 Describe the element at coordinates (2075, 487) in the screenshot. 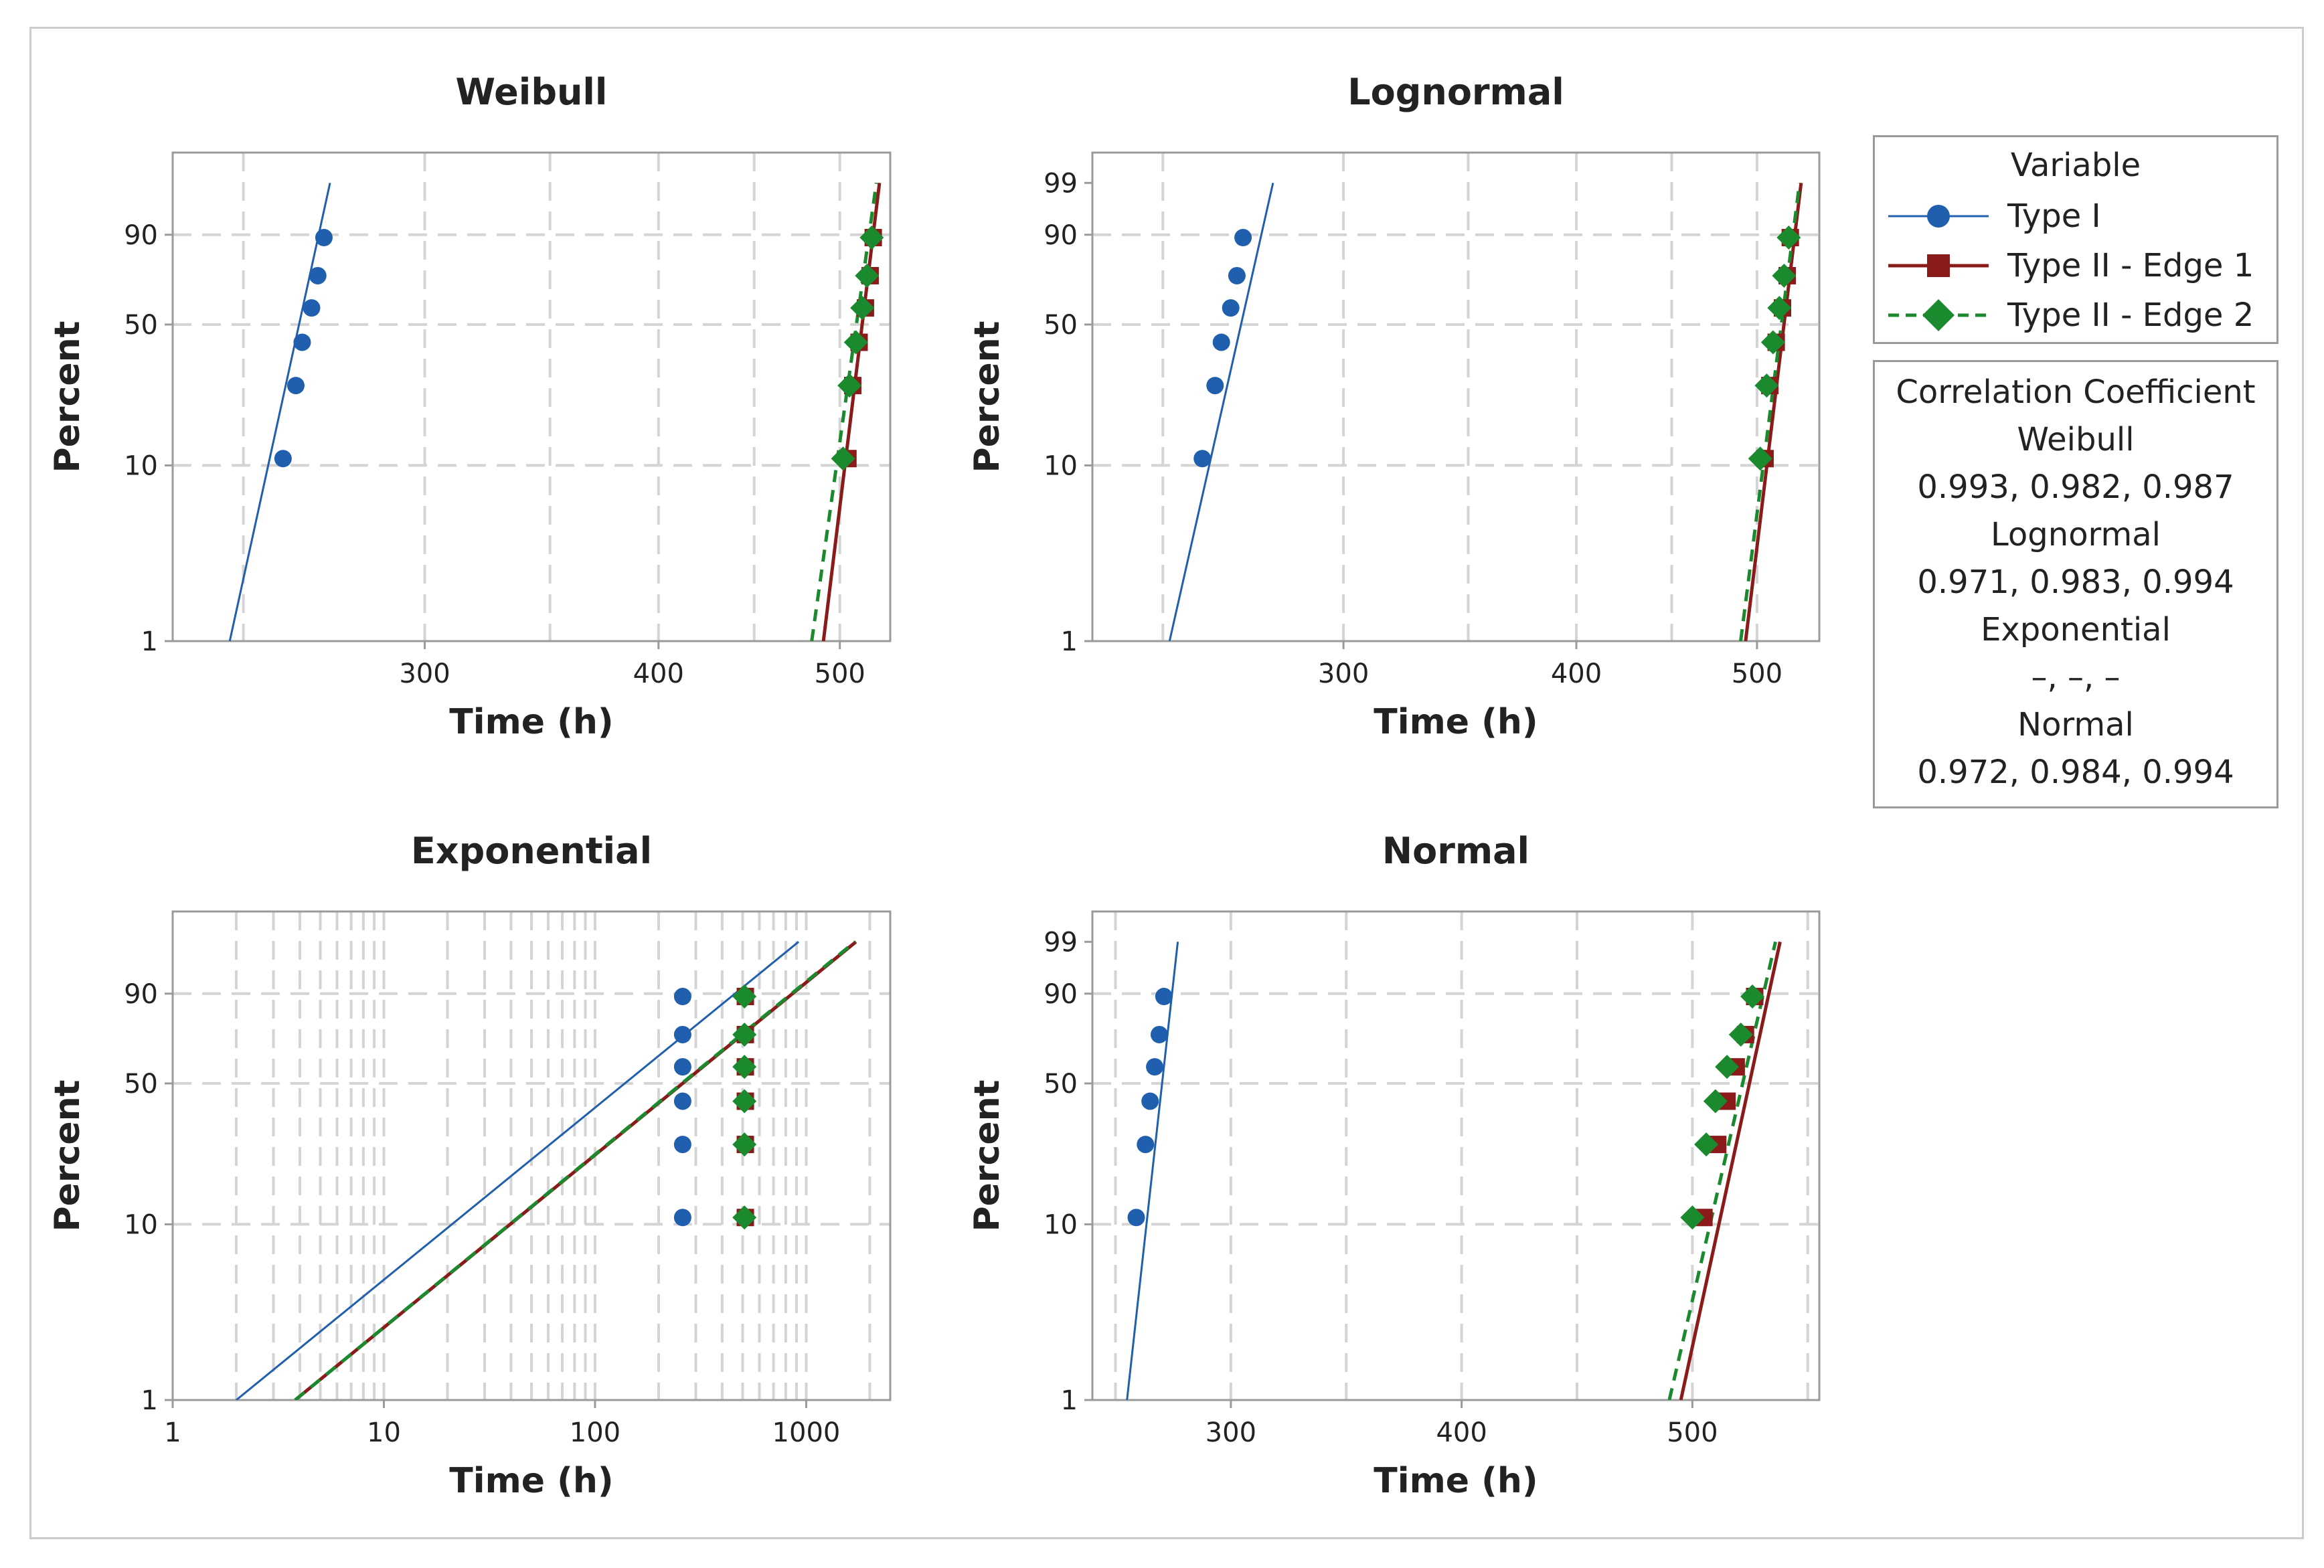

I see `correlation-weibull-values: 0.993, 0.982, 0.987` at that location.